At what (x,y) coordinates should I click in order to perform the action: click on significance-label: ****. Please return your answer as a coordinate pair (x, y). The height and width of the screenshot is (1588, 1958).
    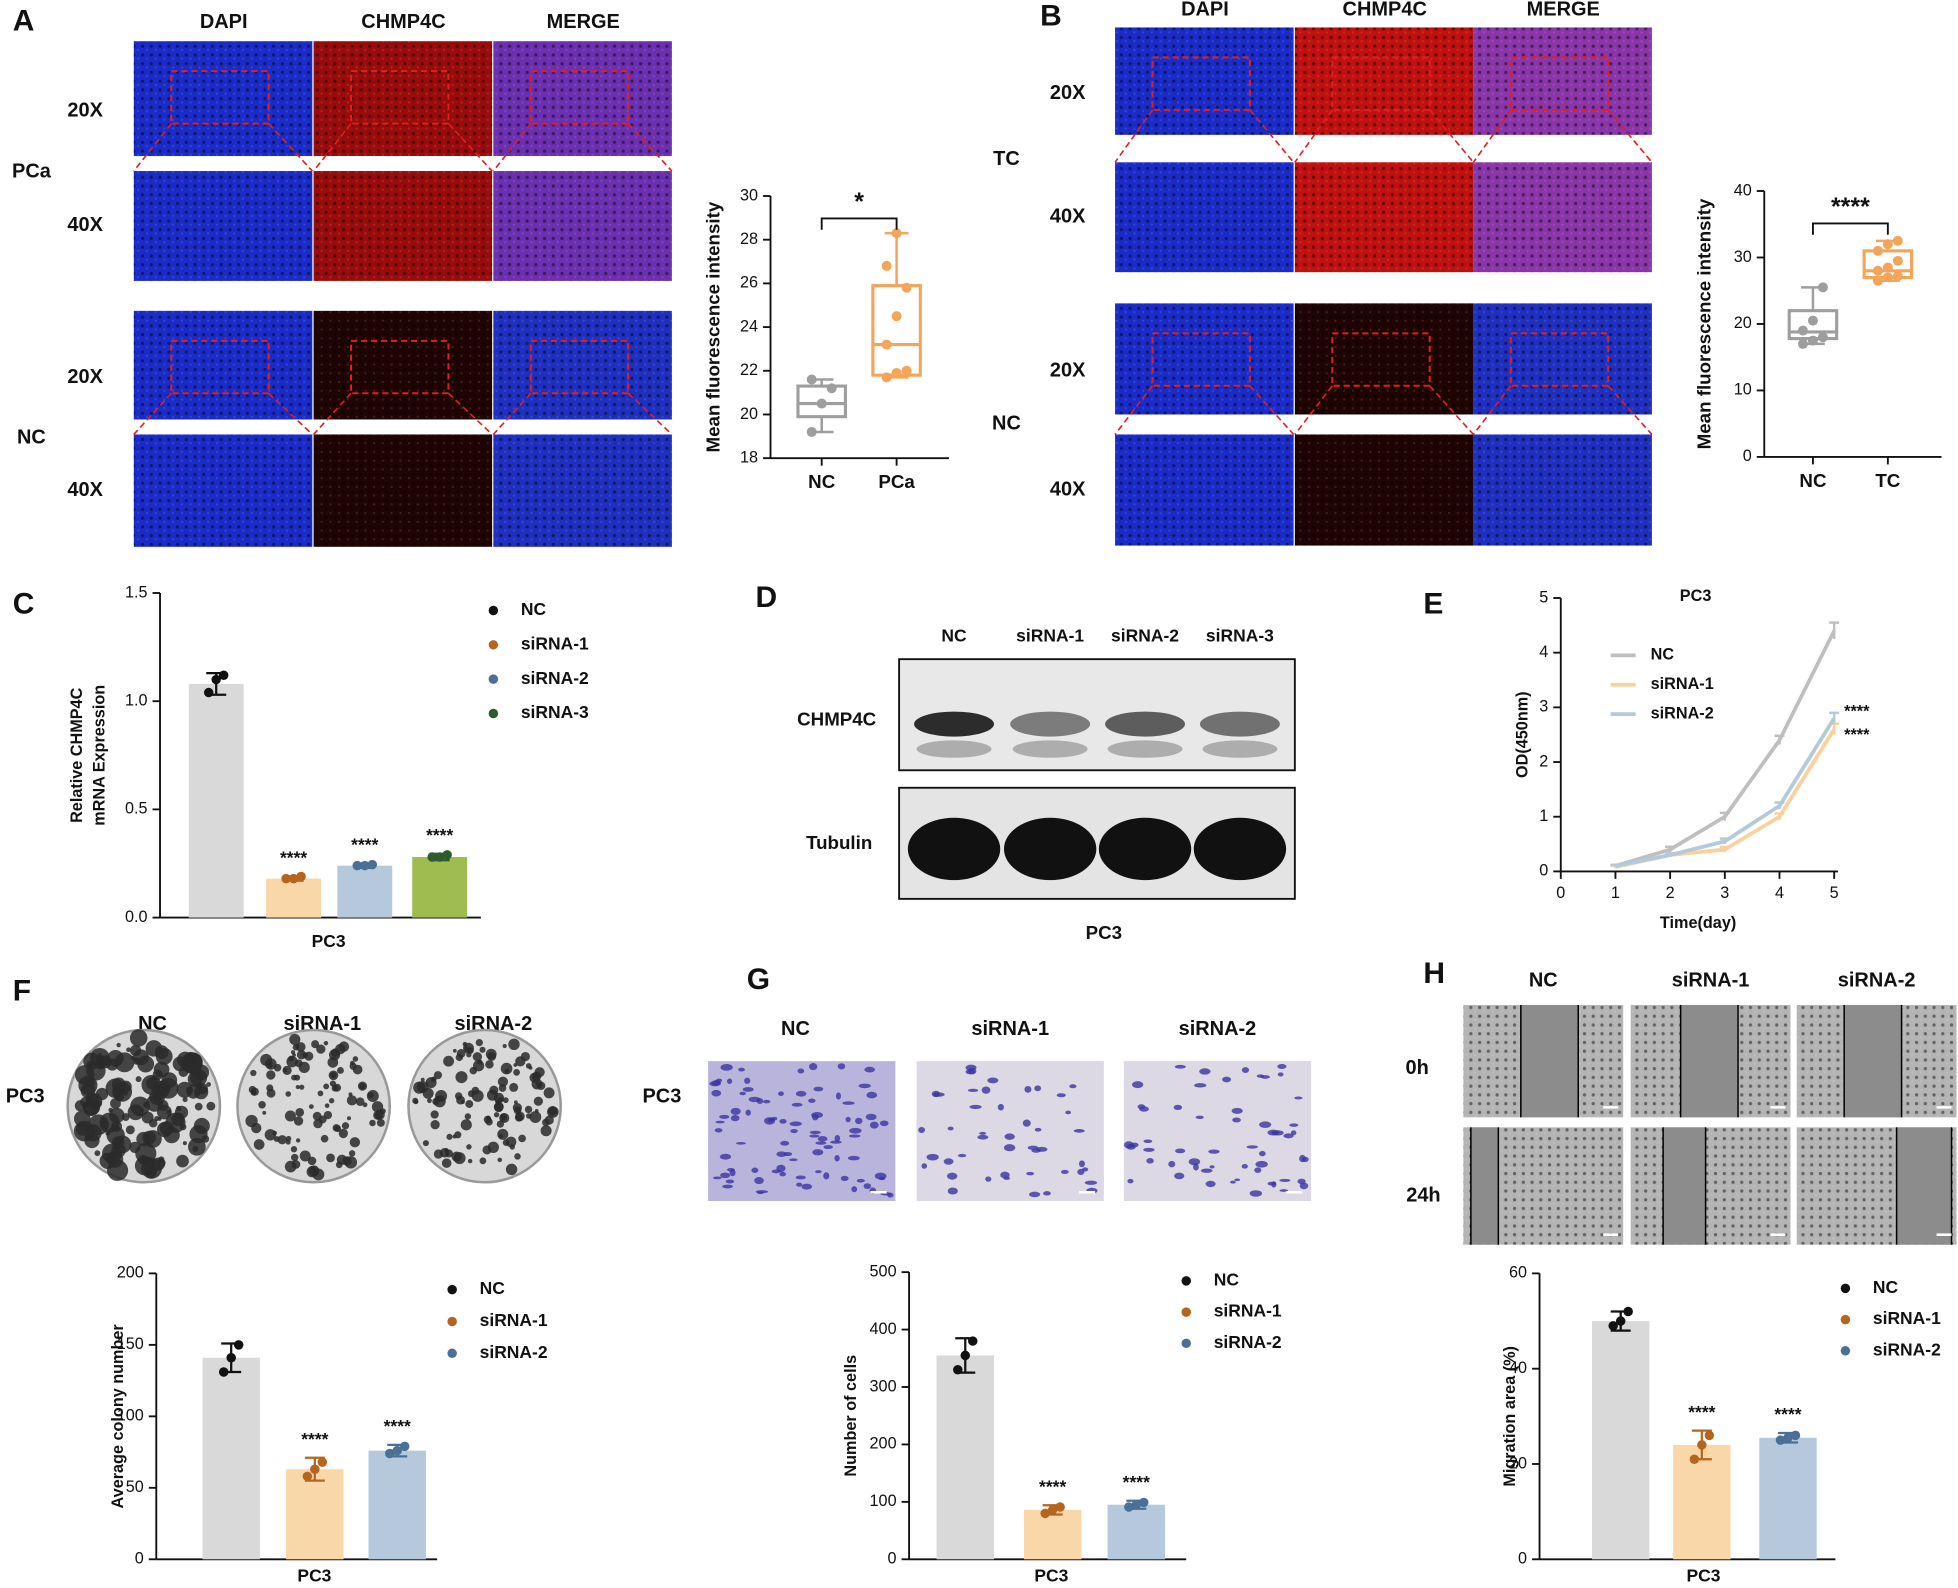
    Looking at the image, I should click on (314, 1439).